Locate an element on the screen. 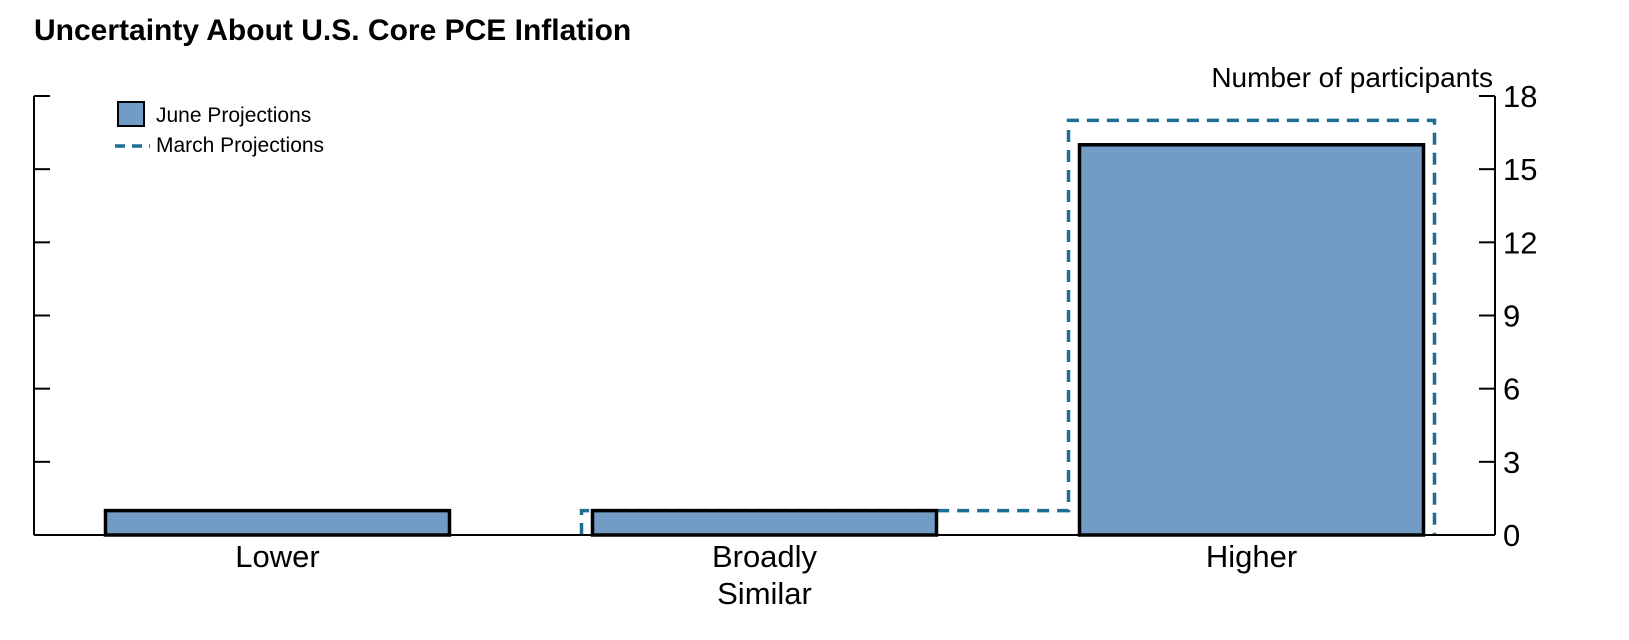 This screenshot has width=1629, height=640. x-tick-label-1-1: Similar is located at coordinates (764, 593).